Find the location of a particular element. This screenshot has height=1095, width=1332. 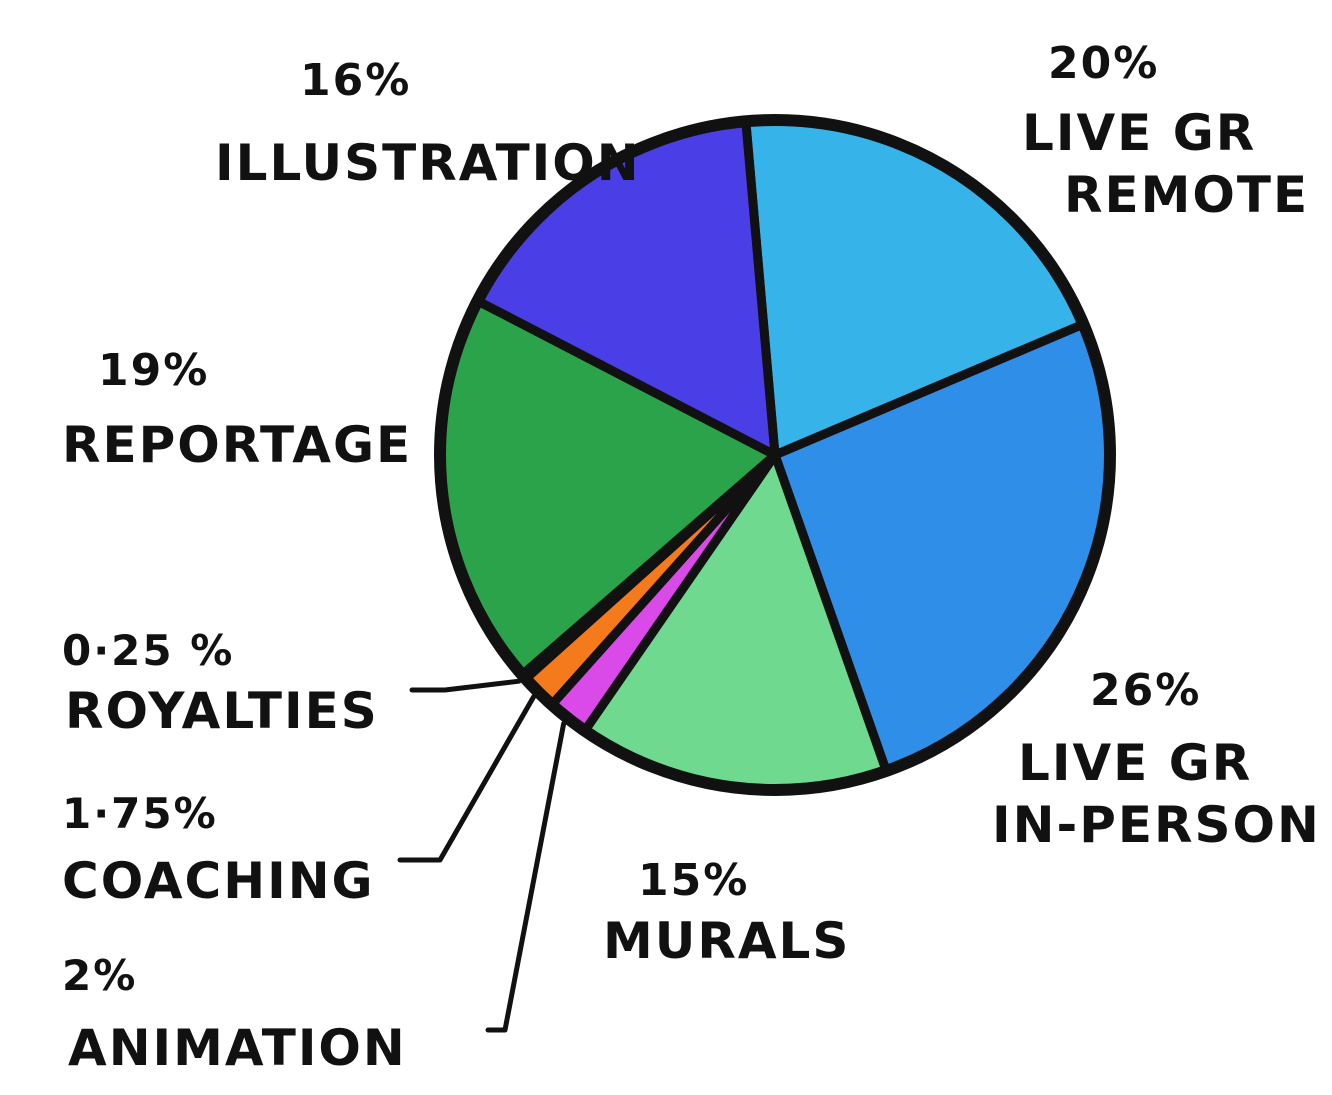

slice-name-label-live-gr-remote-line1: LIVE GR is located at coordinates (1139, 133).